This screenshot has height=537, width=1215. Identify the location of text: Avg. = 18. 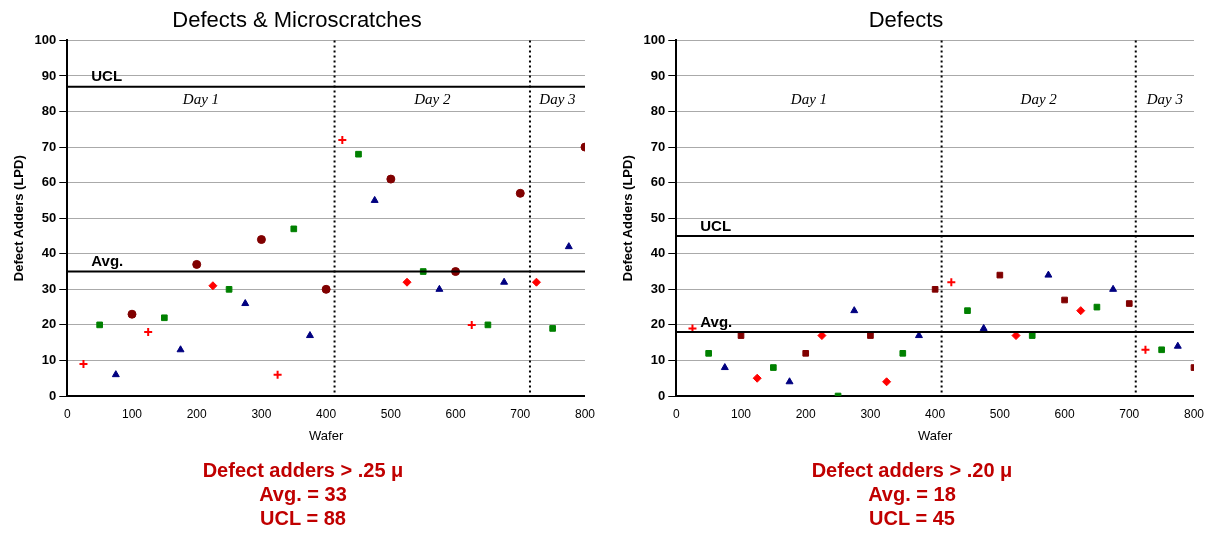
(912, 494).